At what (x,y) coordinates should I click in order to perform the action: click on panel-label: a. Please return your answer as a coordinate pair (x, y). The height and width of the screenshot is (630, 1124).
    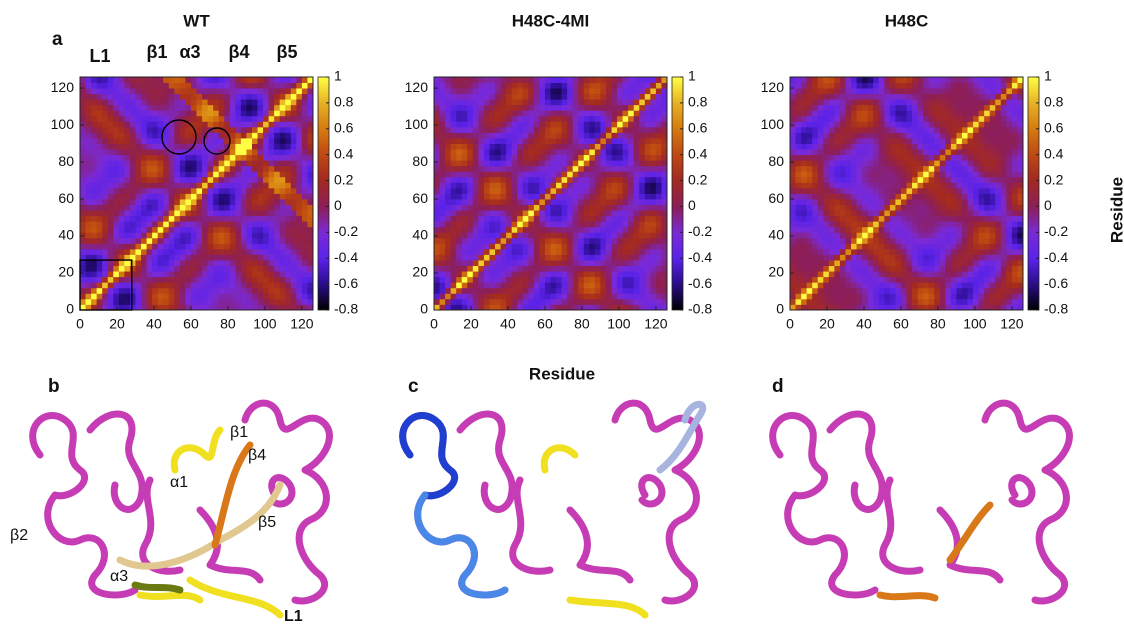
    Looking at the image, I should click on (57, 39).